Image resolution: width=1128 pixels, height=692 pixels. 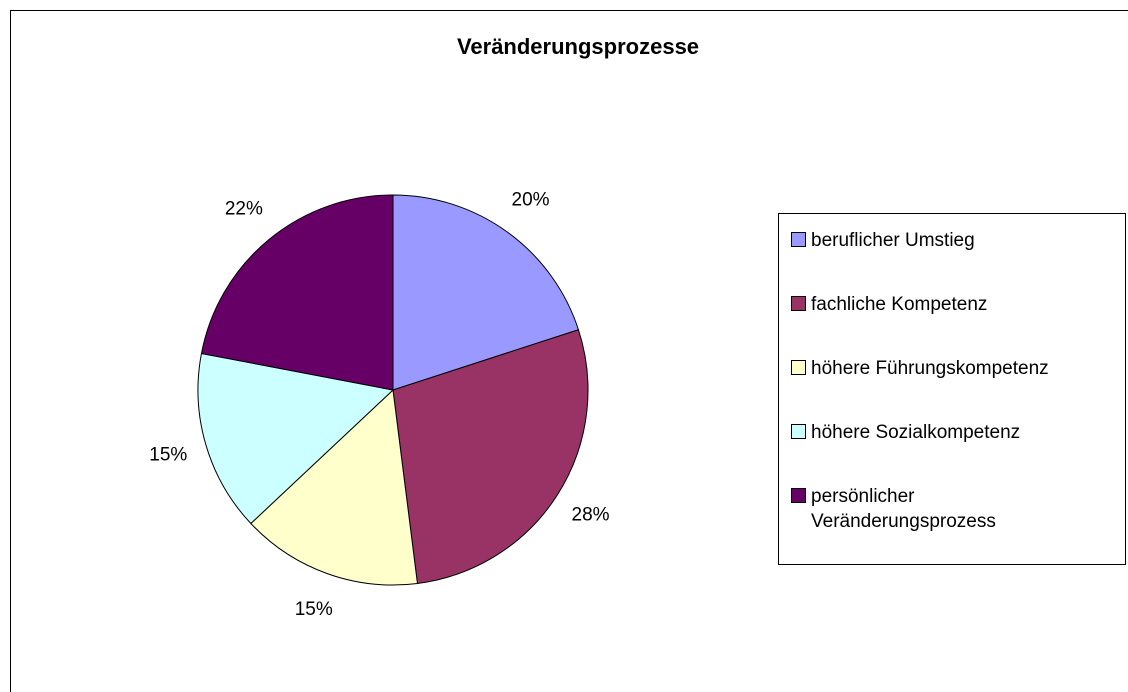 What do you see at coordinates (916, 432) in the screenshot?
I see `legend-label: höhere Sozialkompetenz` at bounding box center [916, 432].